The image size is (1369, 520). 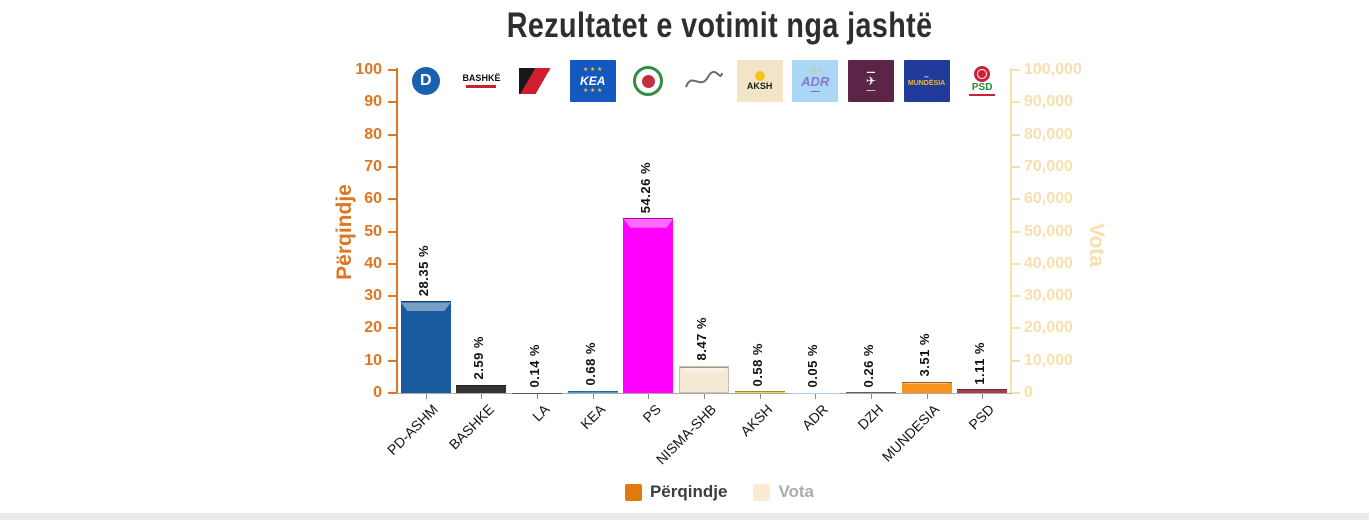 I want to click on bar-nisma-shb, so click(x=704, y=379).